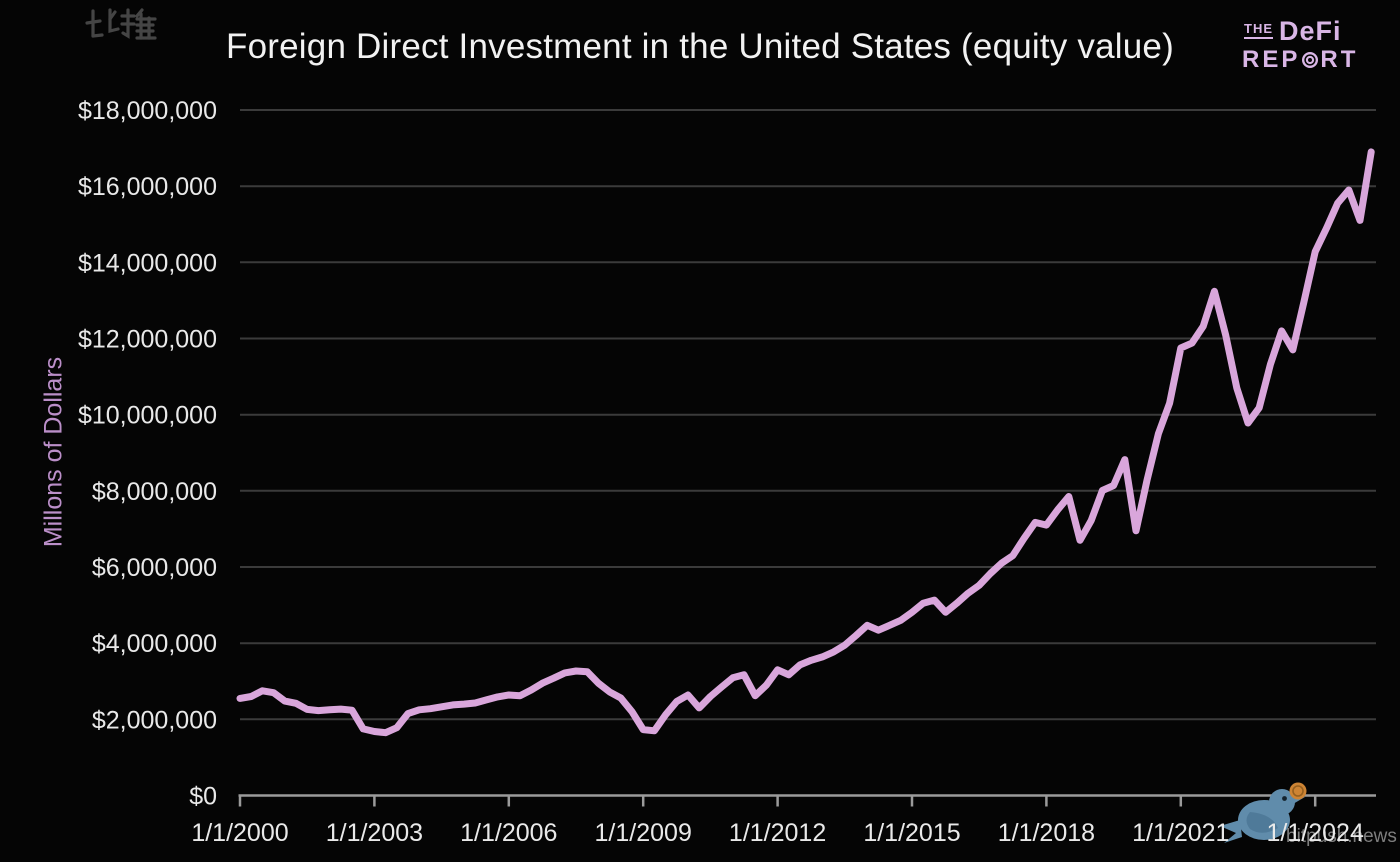 The height and width of the screenshot is (862, 1400). I want to click on y-tick-label: $18,000,000, so click(147, 111).